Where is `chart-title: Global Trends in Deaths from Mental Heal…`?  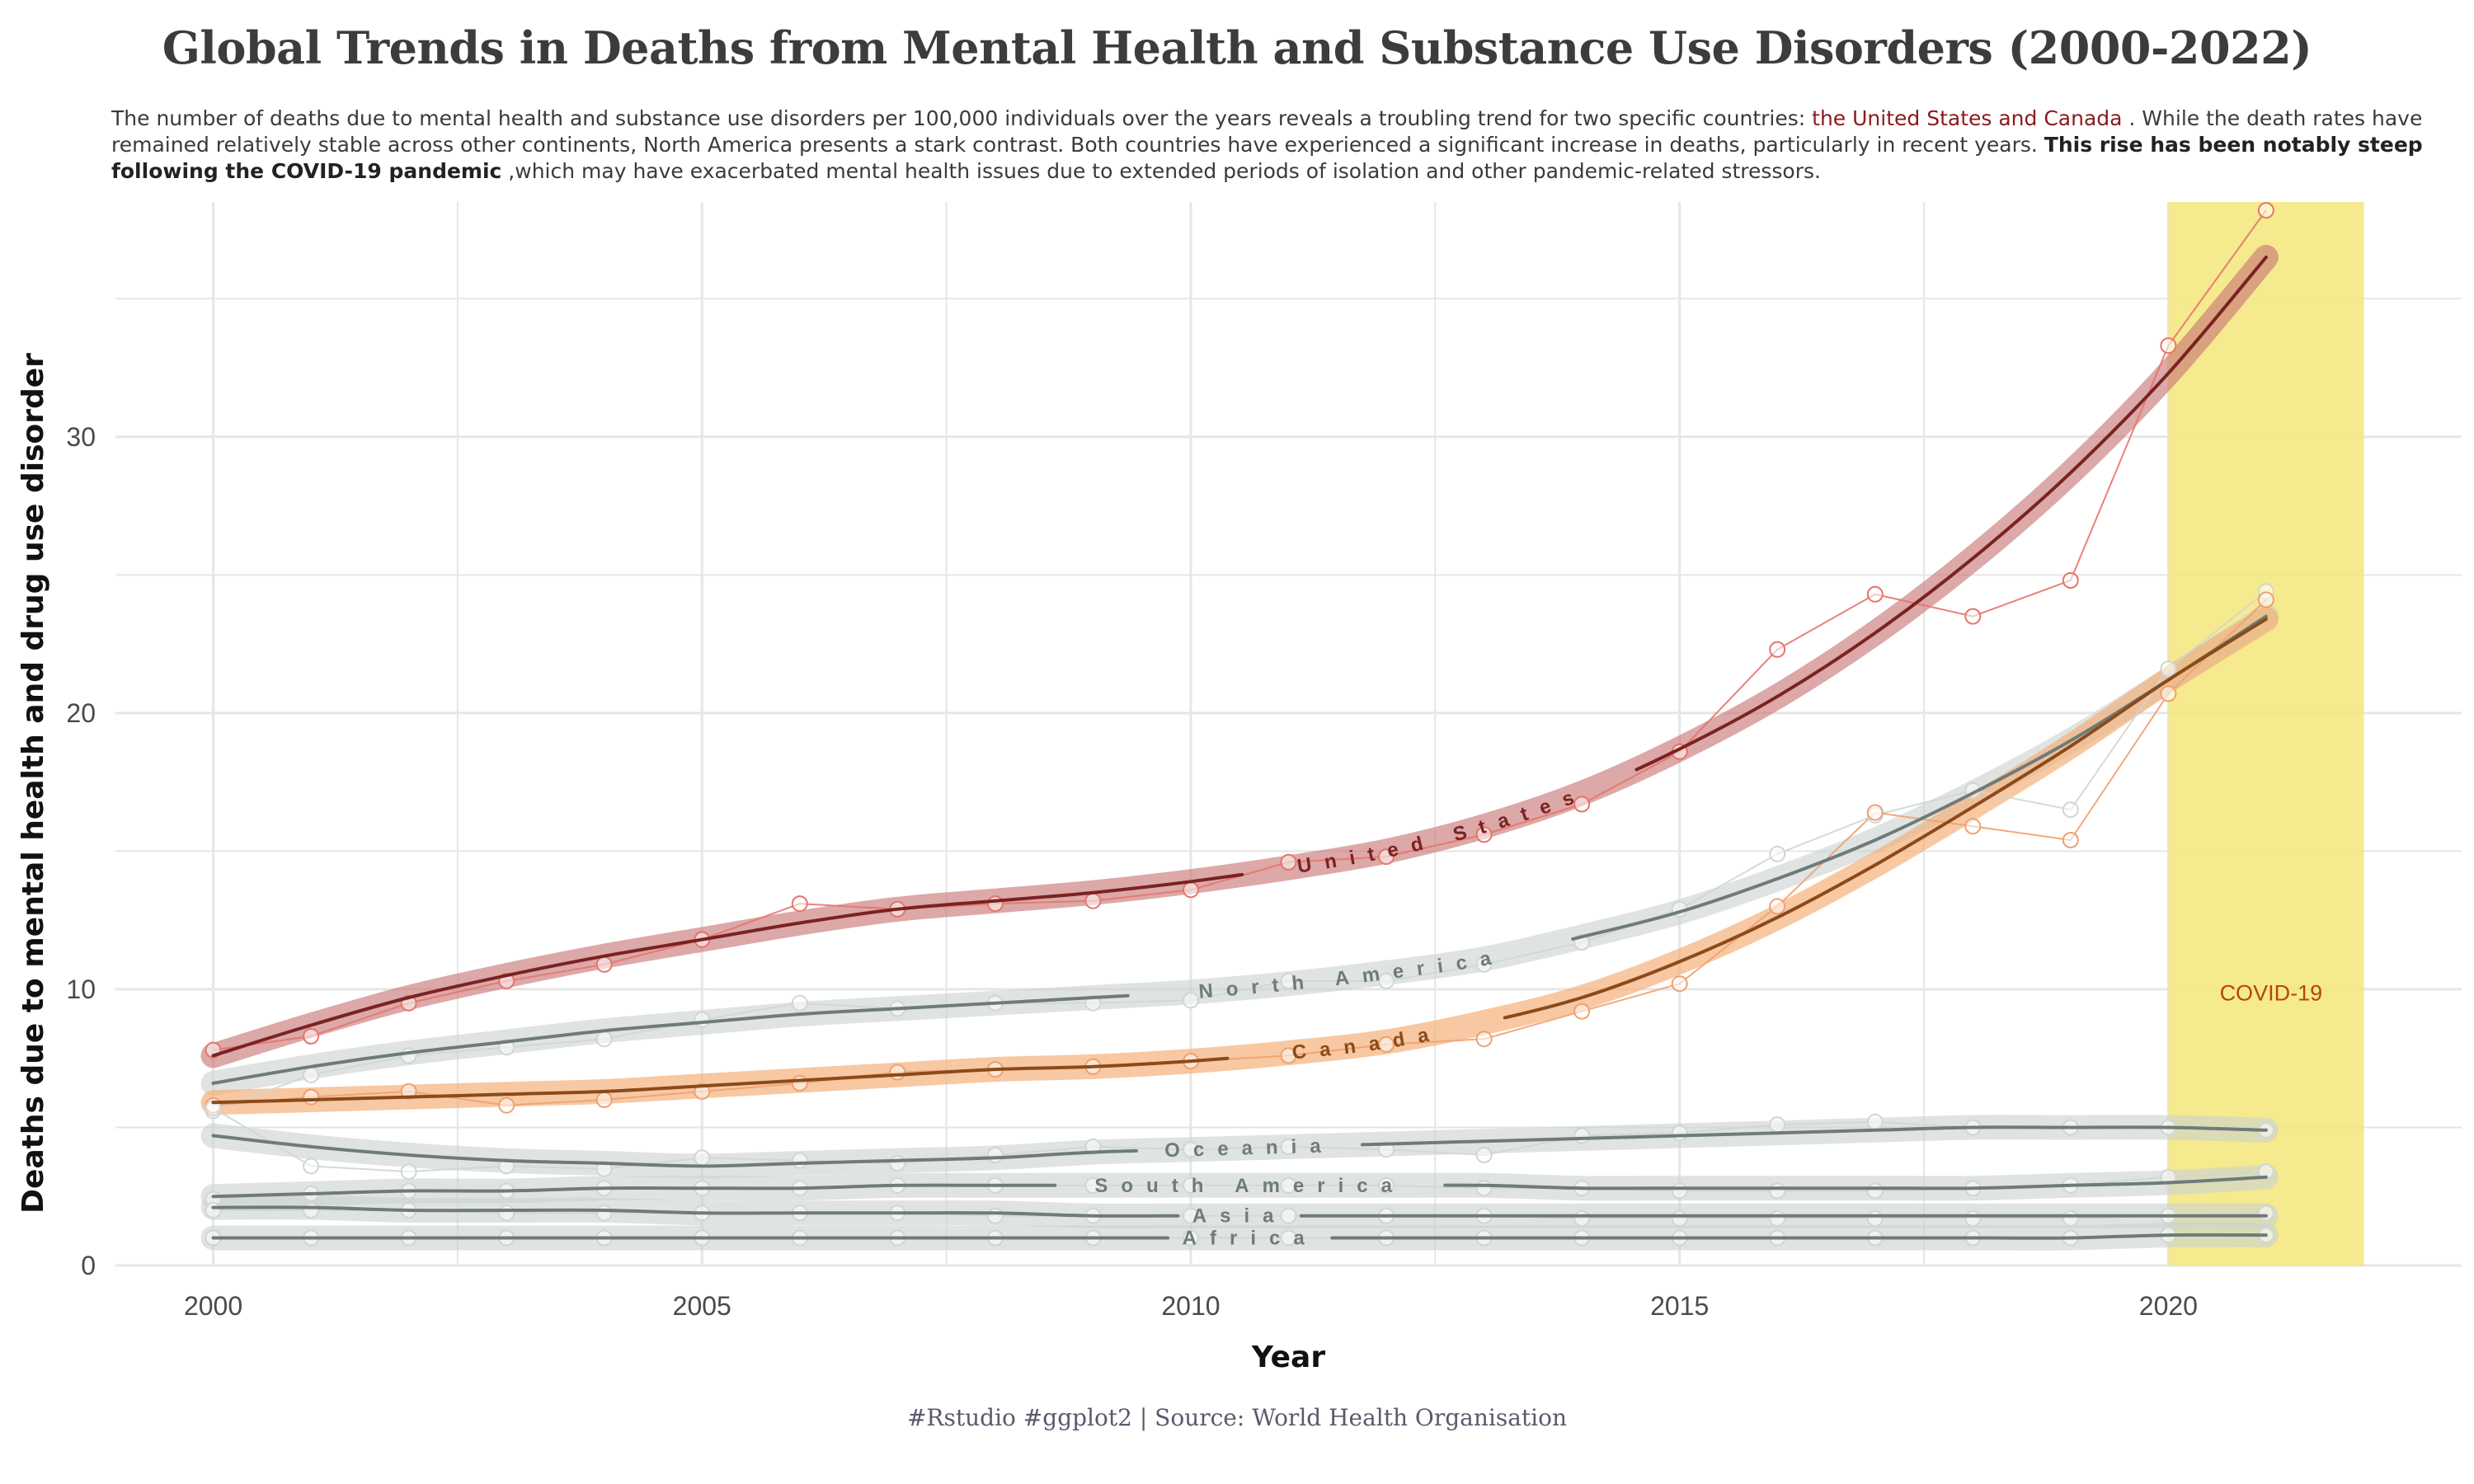
chart-title: Global Trends in Deaths from Mental Heal… is located at coordinates (1237, 47).